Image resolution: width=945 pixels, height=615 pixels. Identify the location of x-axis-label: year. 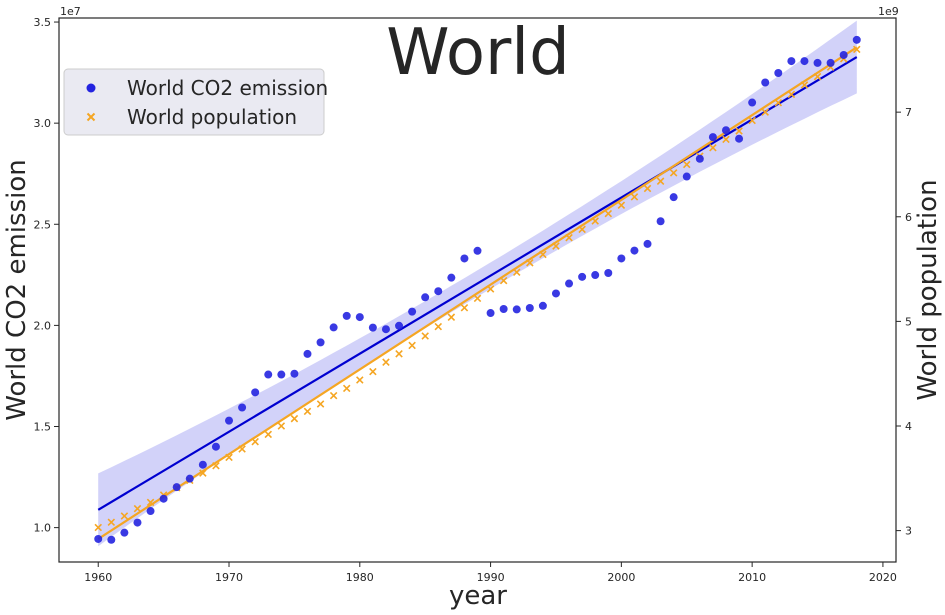
(478, 596).